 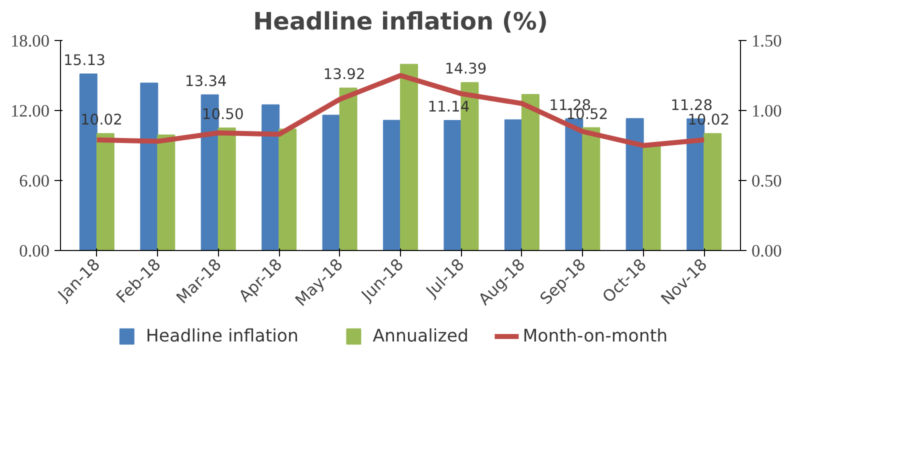 What do you see at coordinates (691, 105) in the screenshot?
I see `data-label: 11.28` at bounding box center [691, 105].